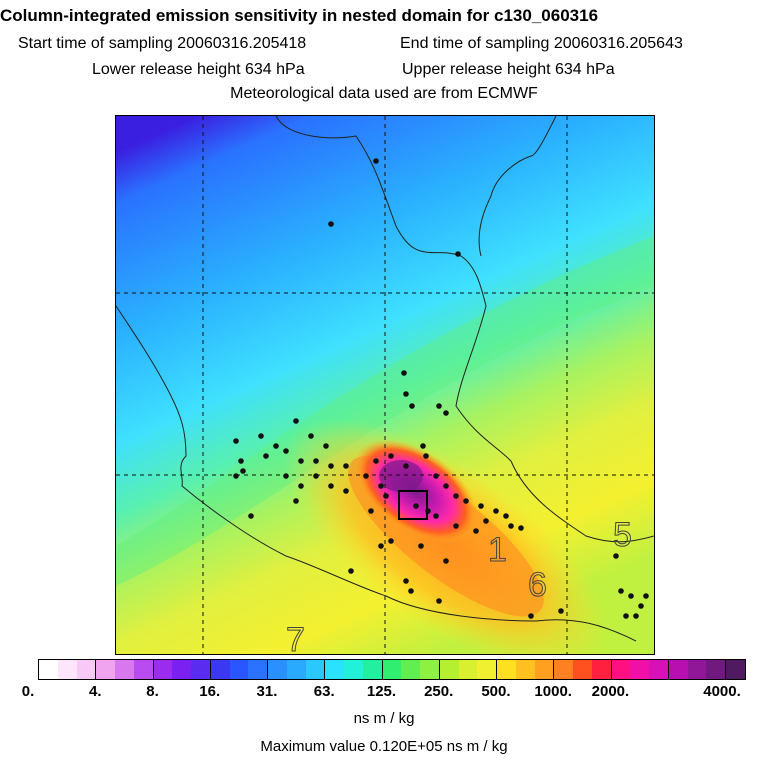 The height and width of the screenshot is (768, 768). Describe the element at coordinates (384, 746) in the screenshot. I see `max-value-label: Maximum value 0.120E+05 ns m / kg` at that location.